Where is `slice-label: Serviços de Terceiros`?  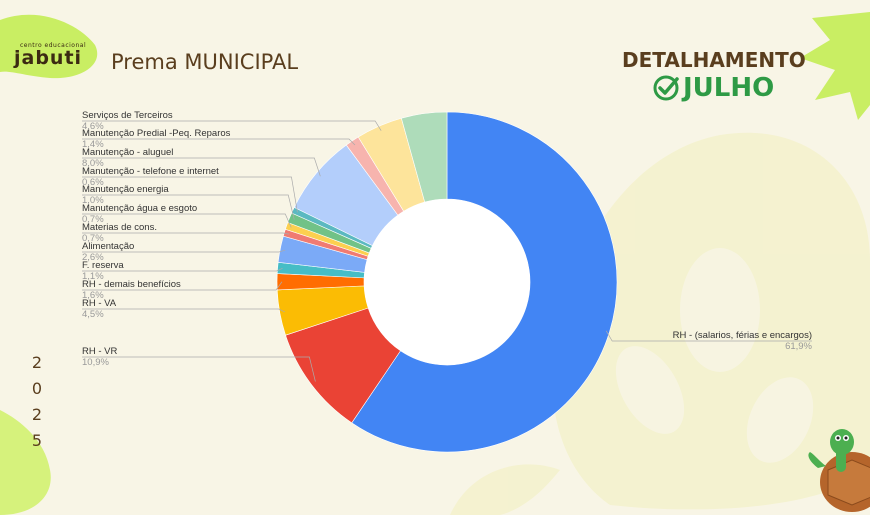
slice-label: Serviços de Terceiros is located at coordinates (127, 115).